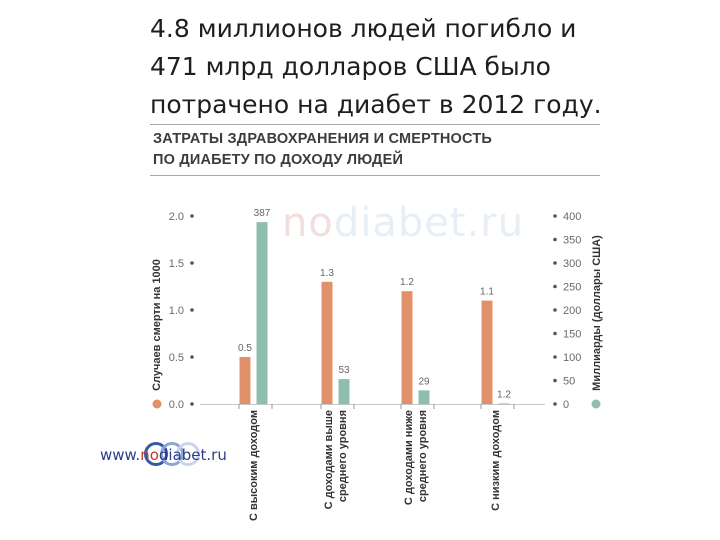 This screenshot has width=720, height=540. Describe the element at coordinates (176, 311) in the screenshot. I see `left-tick-label: 1.0` at that location.